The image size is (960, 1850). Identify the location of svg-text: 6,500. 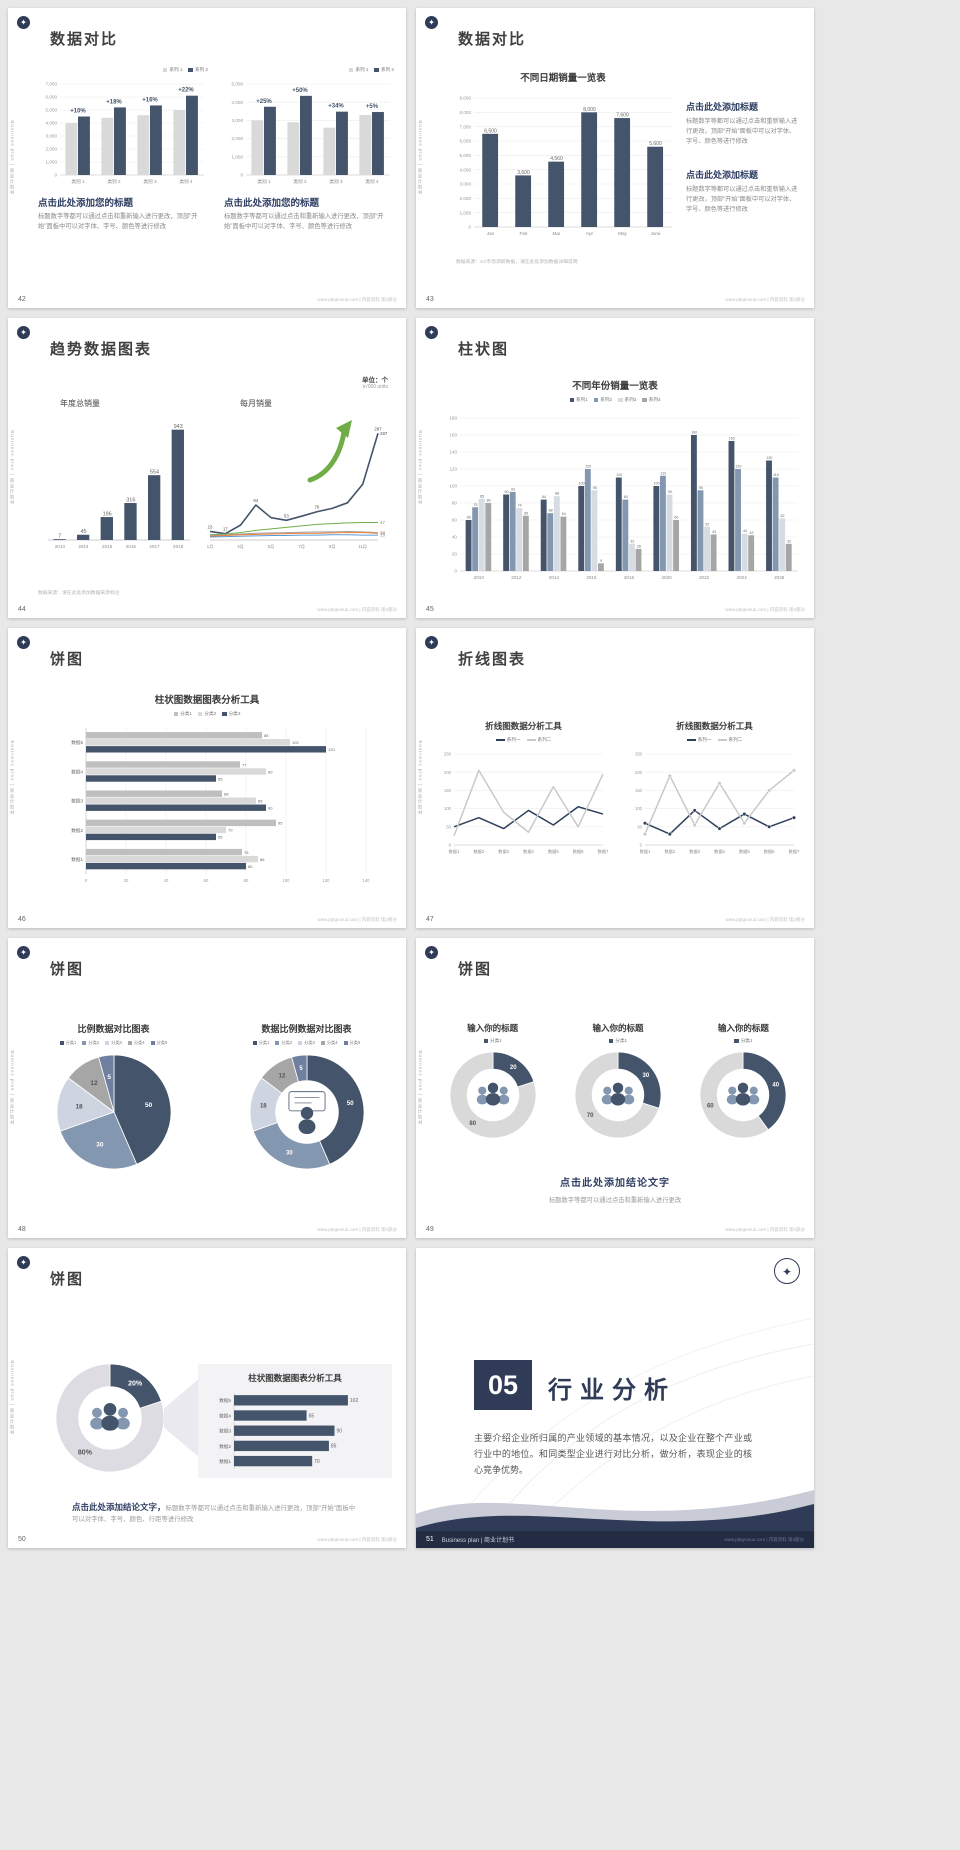
(490, 131).